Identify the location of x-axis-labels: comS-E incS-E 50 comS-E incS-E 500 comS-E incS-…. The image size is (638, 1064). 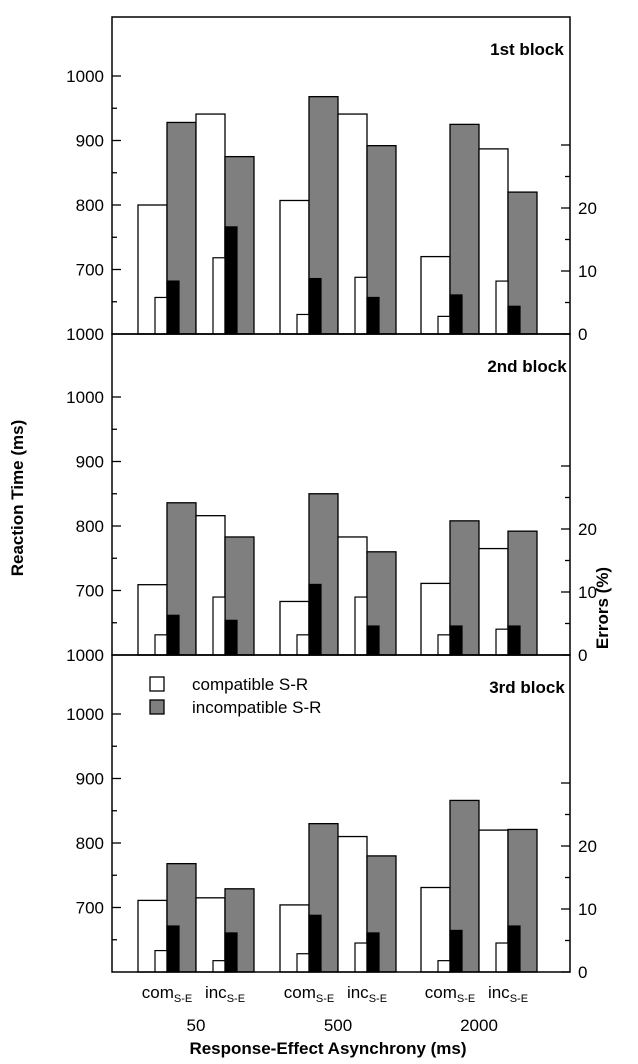
(335, 1009).